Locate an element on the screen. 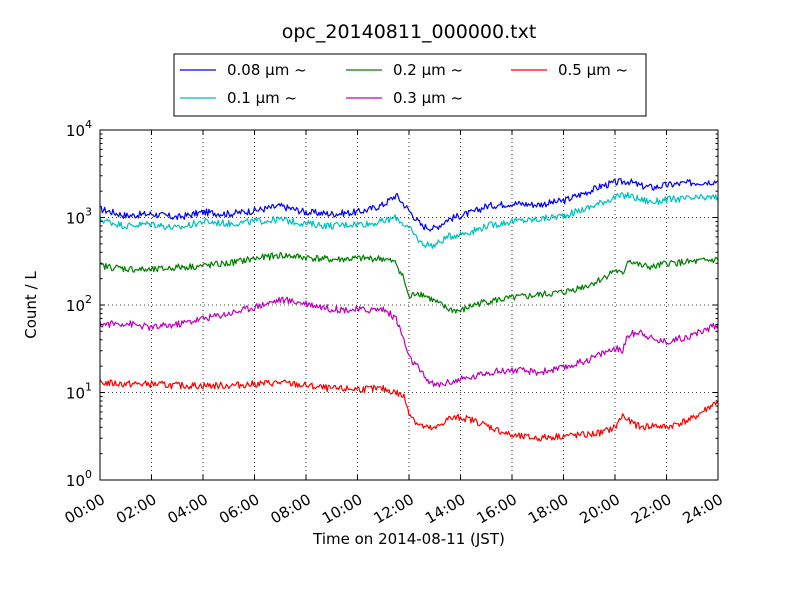 Image resolution: width=800 pixels, height=600 pixels. y-tick-label-exponent: 3 is located at coordinates (88, 212).